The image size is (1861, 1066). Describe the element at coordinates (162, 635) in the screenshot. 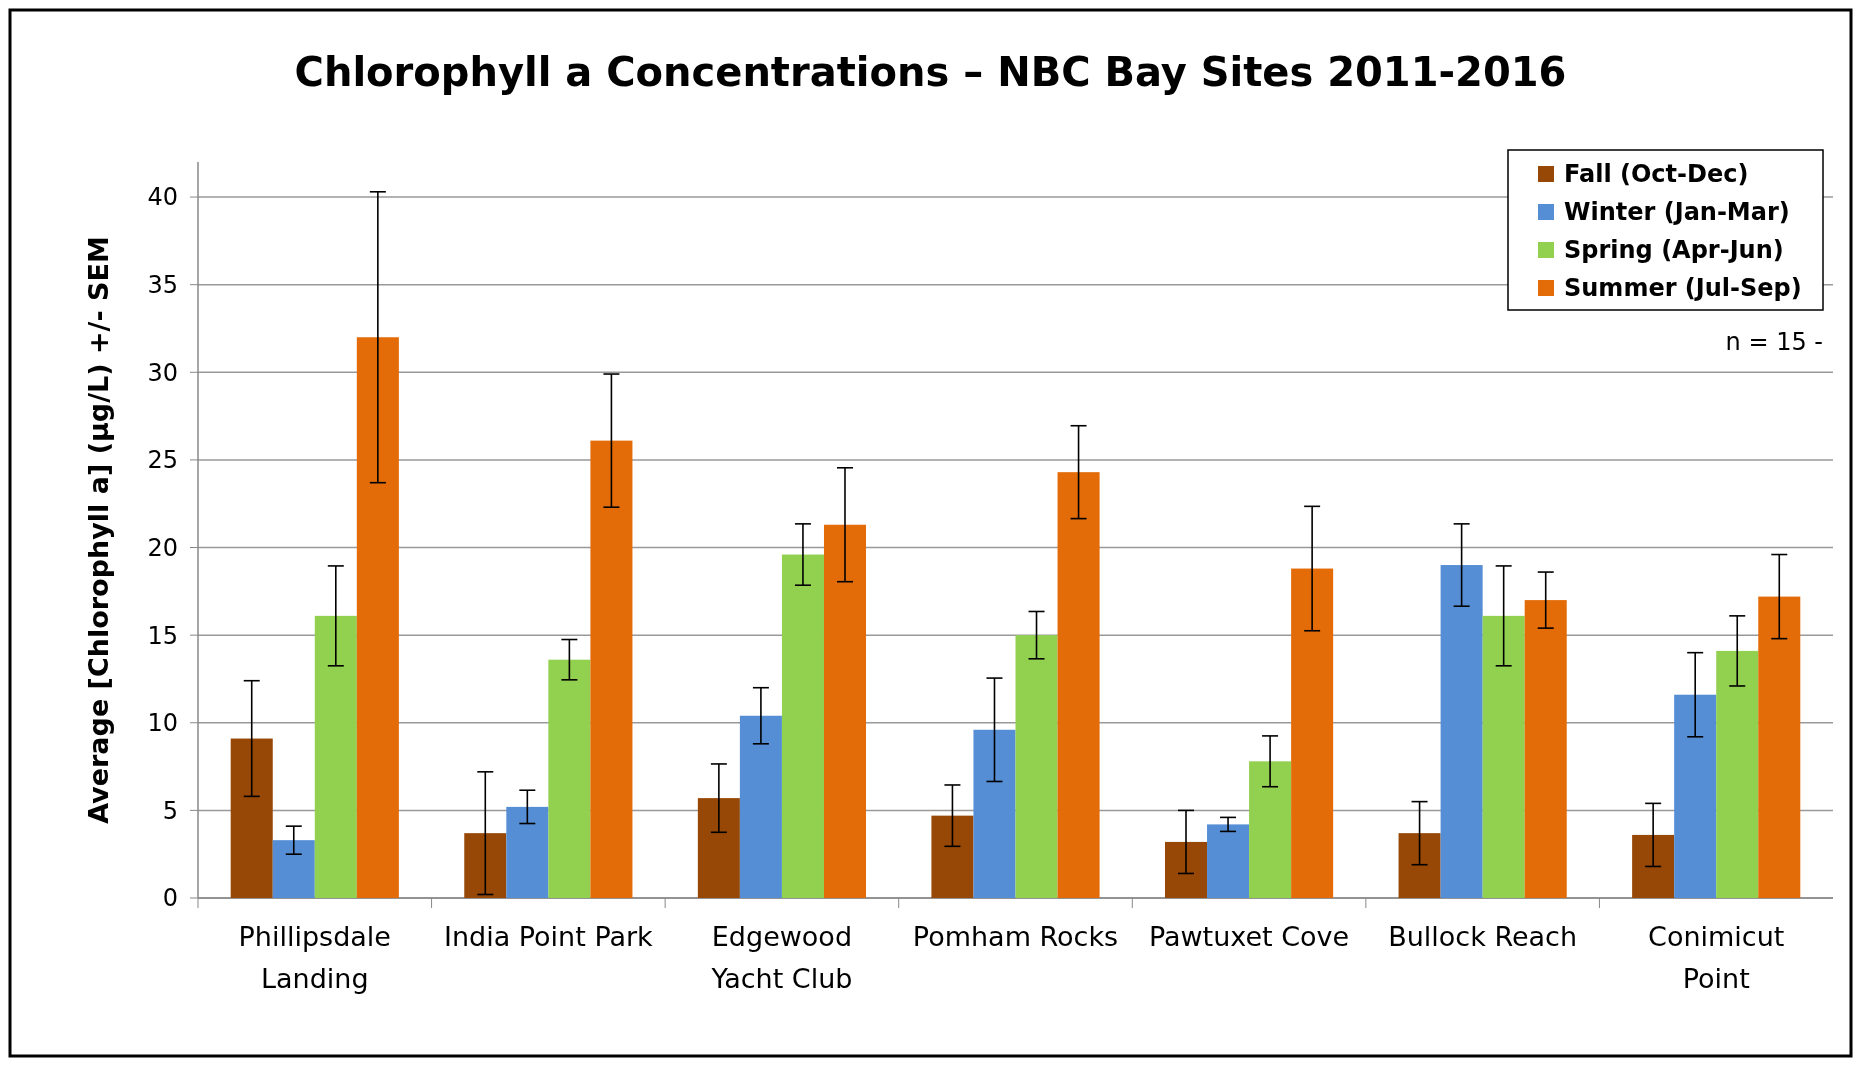

I see `y-tick-label: 15` at that location.